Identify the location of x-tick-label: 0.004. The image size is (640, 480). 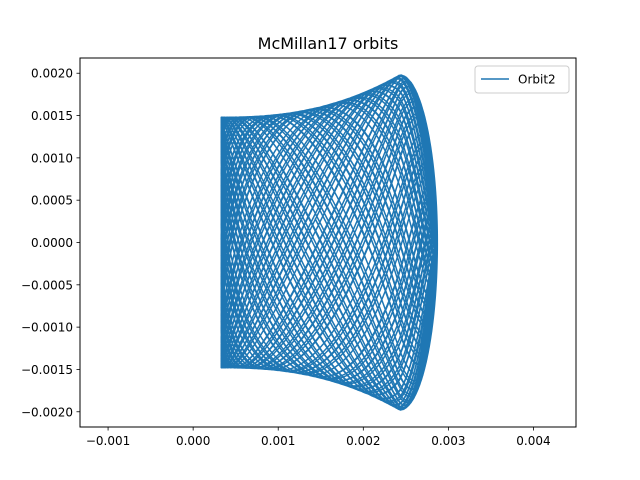
(533, 441).